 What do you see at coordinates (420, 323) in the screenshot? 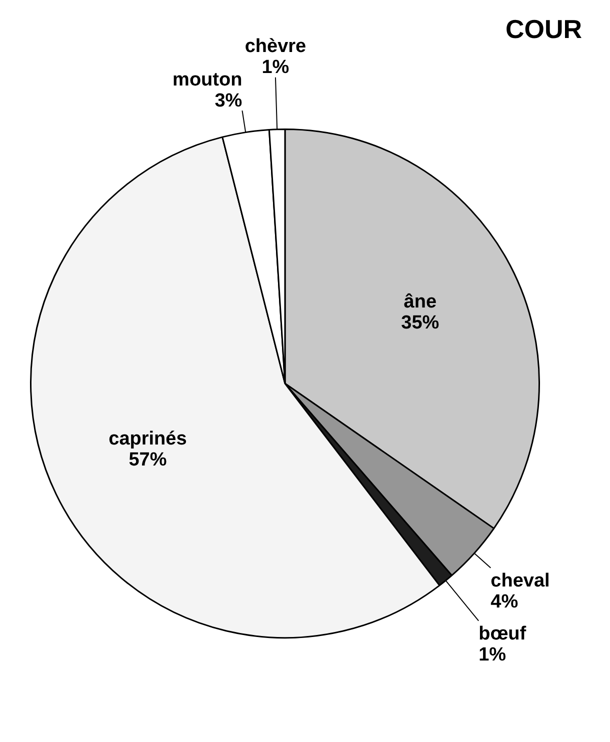
I see `data-label: 35%` at bounding box center [420, 323].